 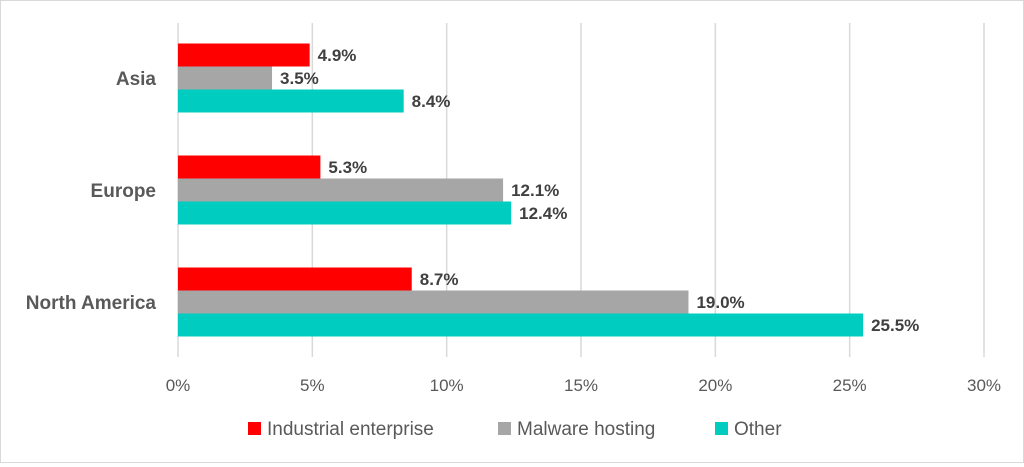 I want to click on data-label: 3.5%, so click(x=299, y=78).